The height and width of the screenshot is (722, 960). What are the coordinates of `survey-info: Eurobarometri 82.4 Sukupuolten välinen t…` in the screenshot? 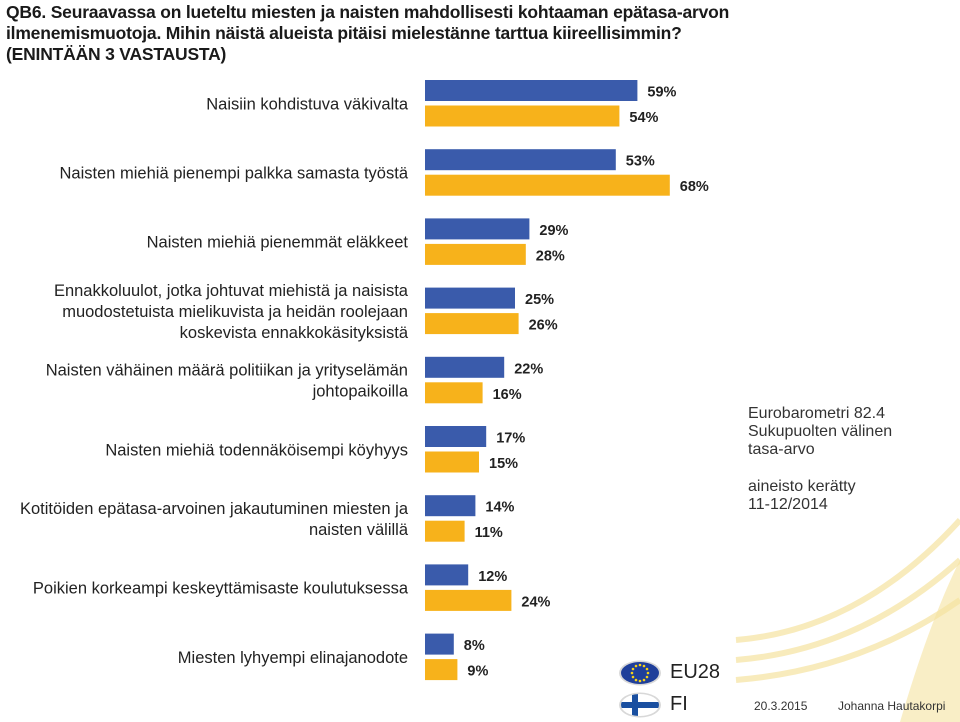 It's located at (820, 459).